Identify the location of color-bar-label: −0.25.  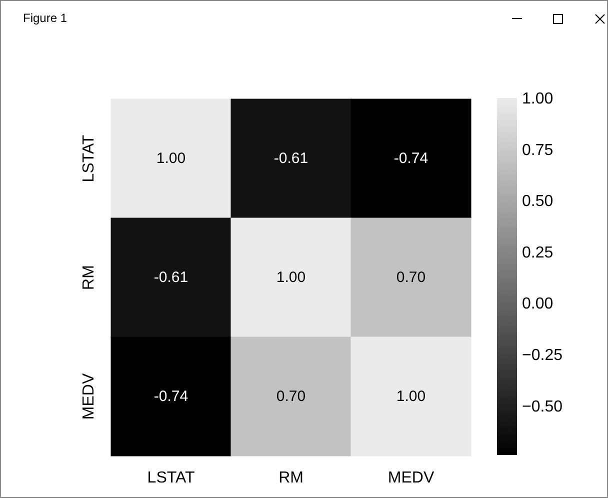
(542, 355).